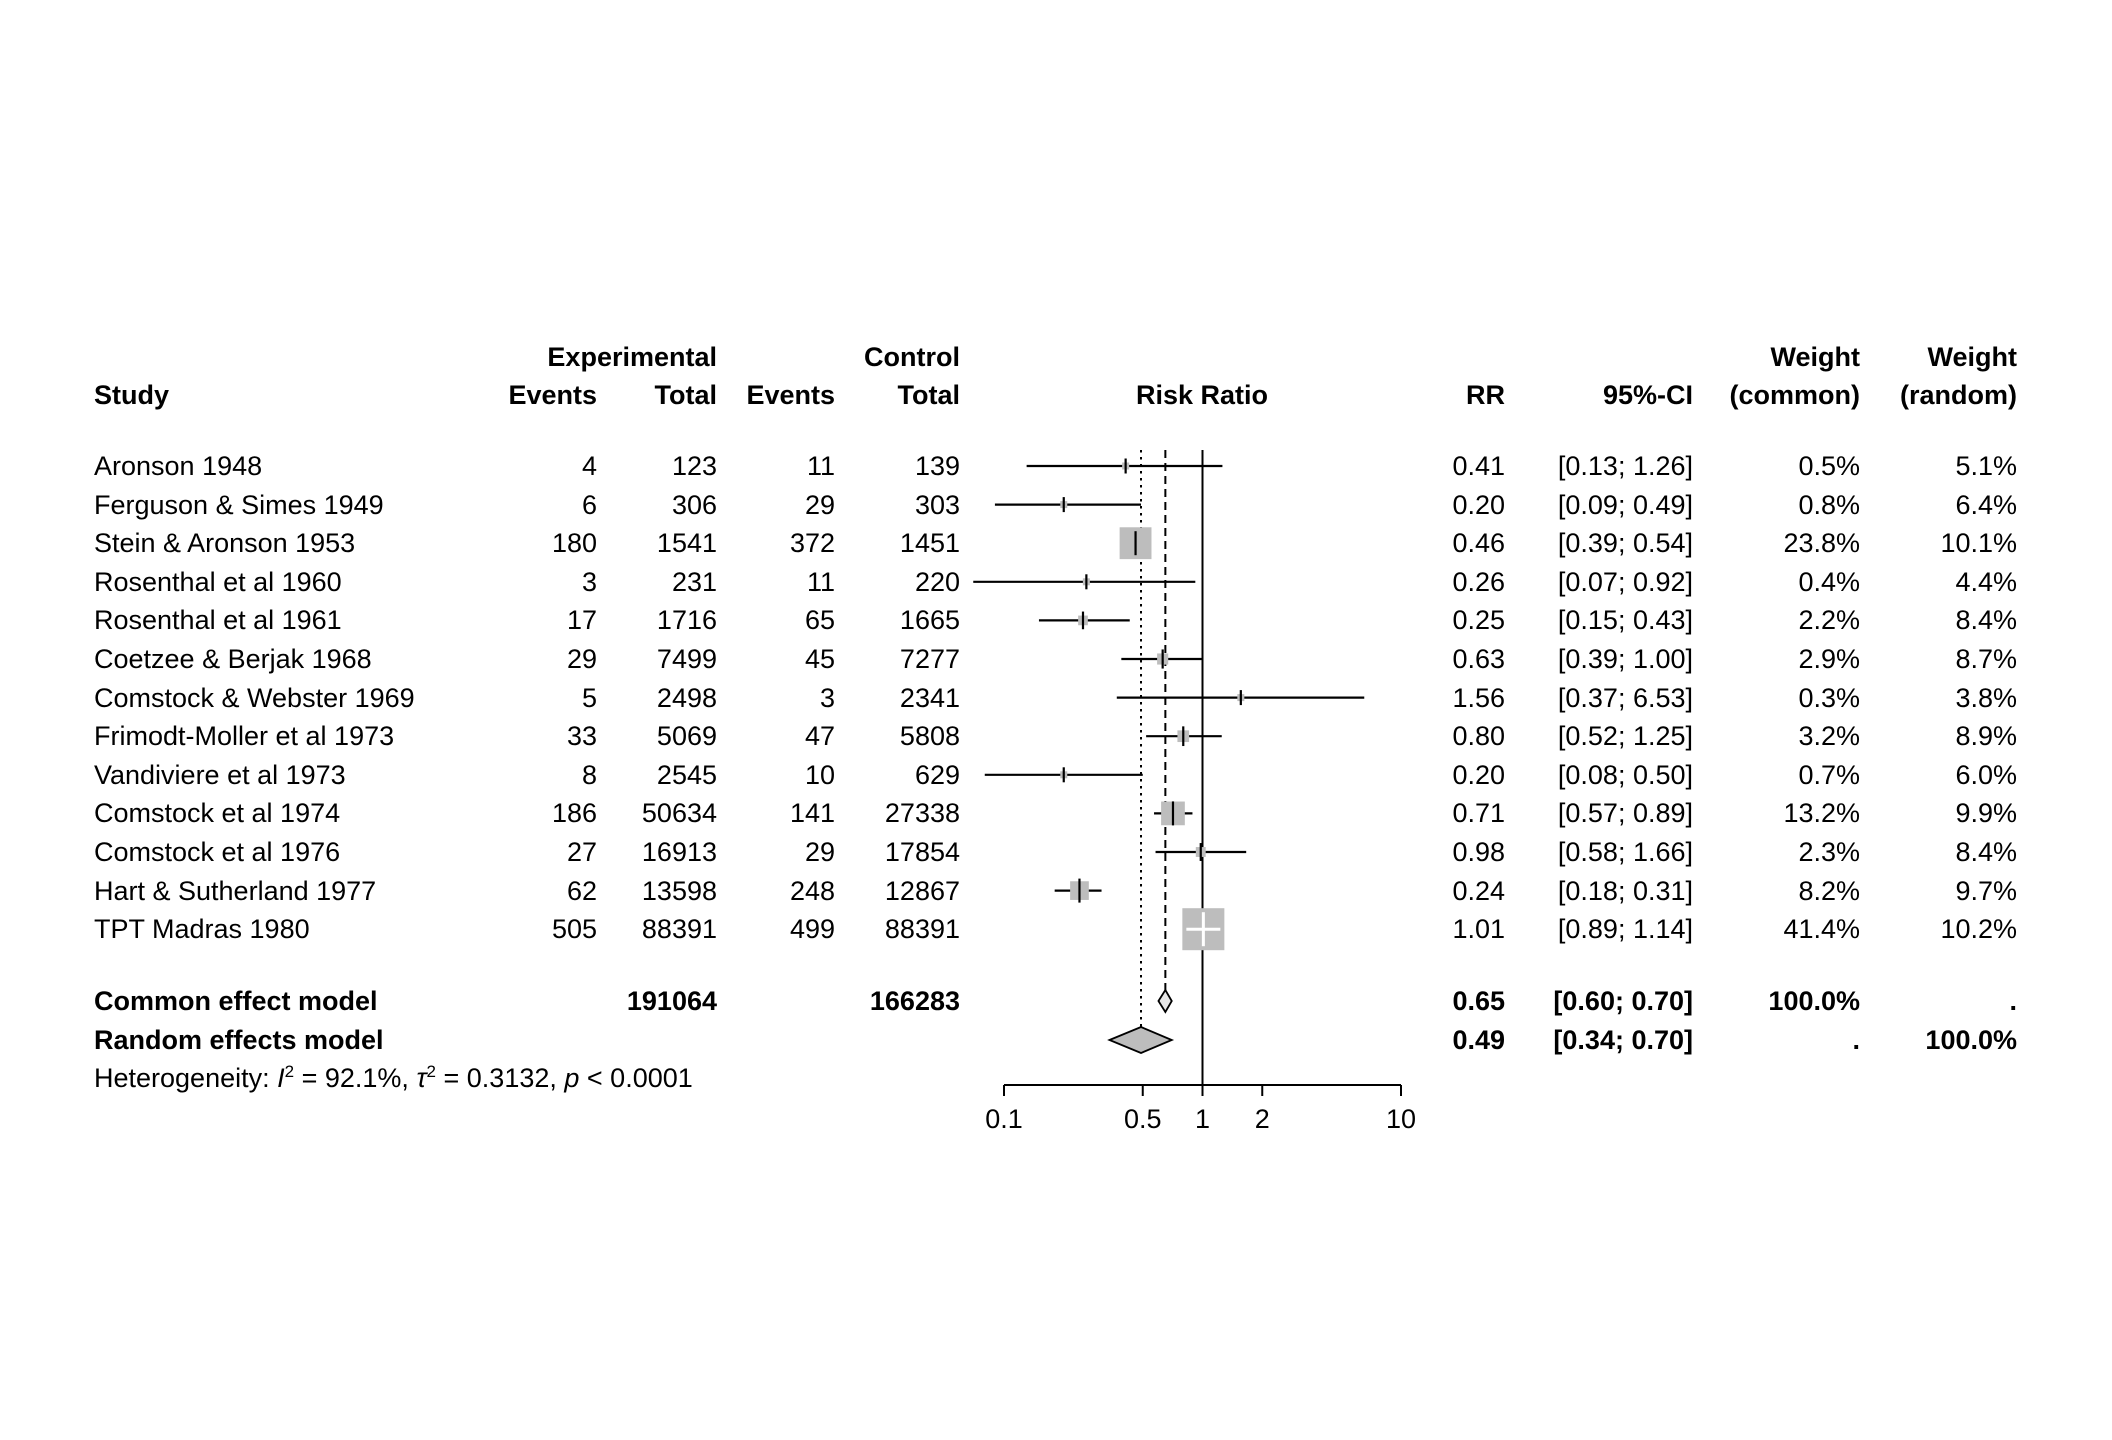  What do you see at coordinates (1478, 1001) in the screenshot?
I see `rr-value: 0.65` at bounding box center [1478, 1001].